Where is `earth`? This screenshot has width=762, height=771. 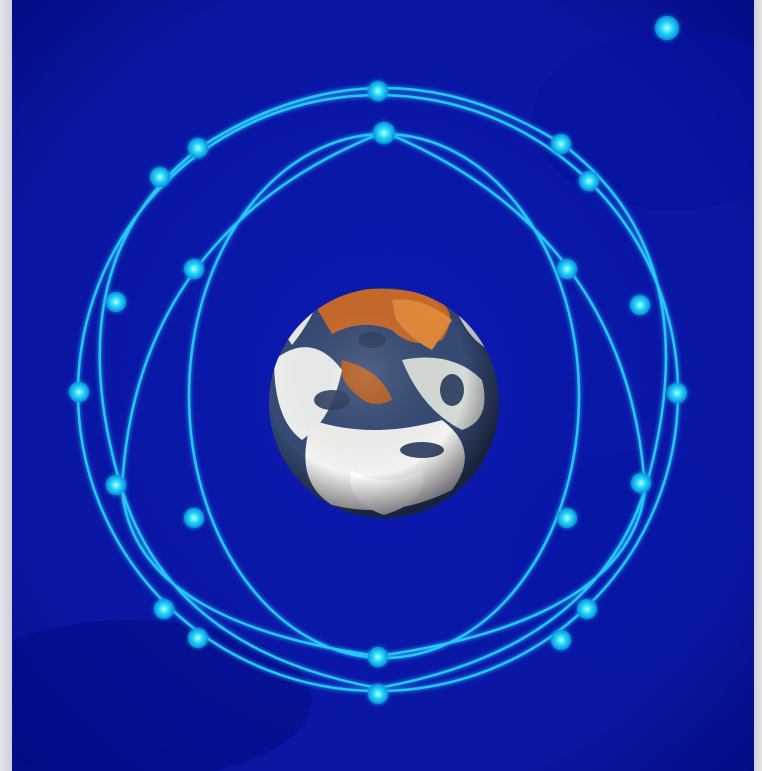 earth is located at coordinates (384, 403).